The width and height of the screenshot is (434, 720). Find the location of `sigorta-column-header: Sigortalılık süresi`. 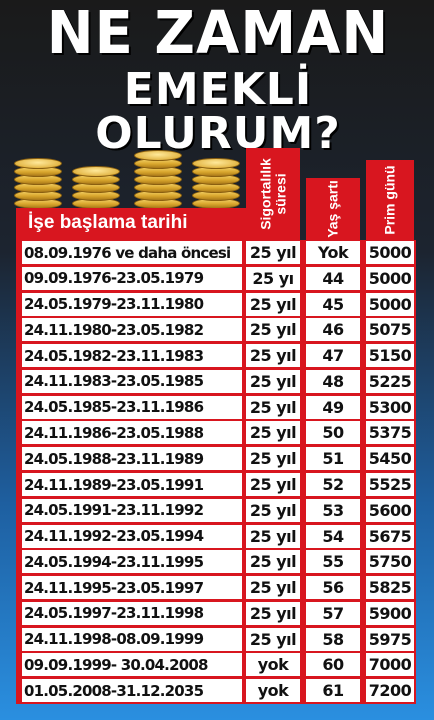

sigorta-column-header: Sigortalılık süresi is located at coordinates (273, 194).